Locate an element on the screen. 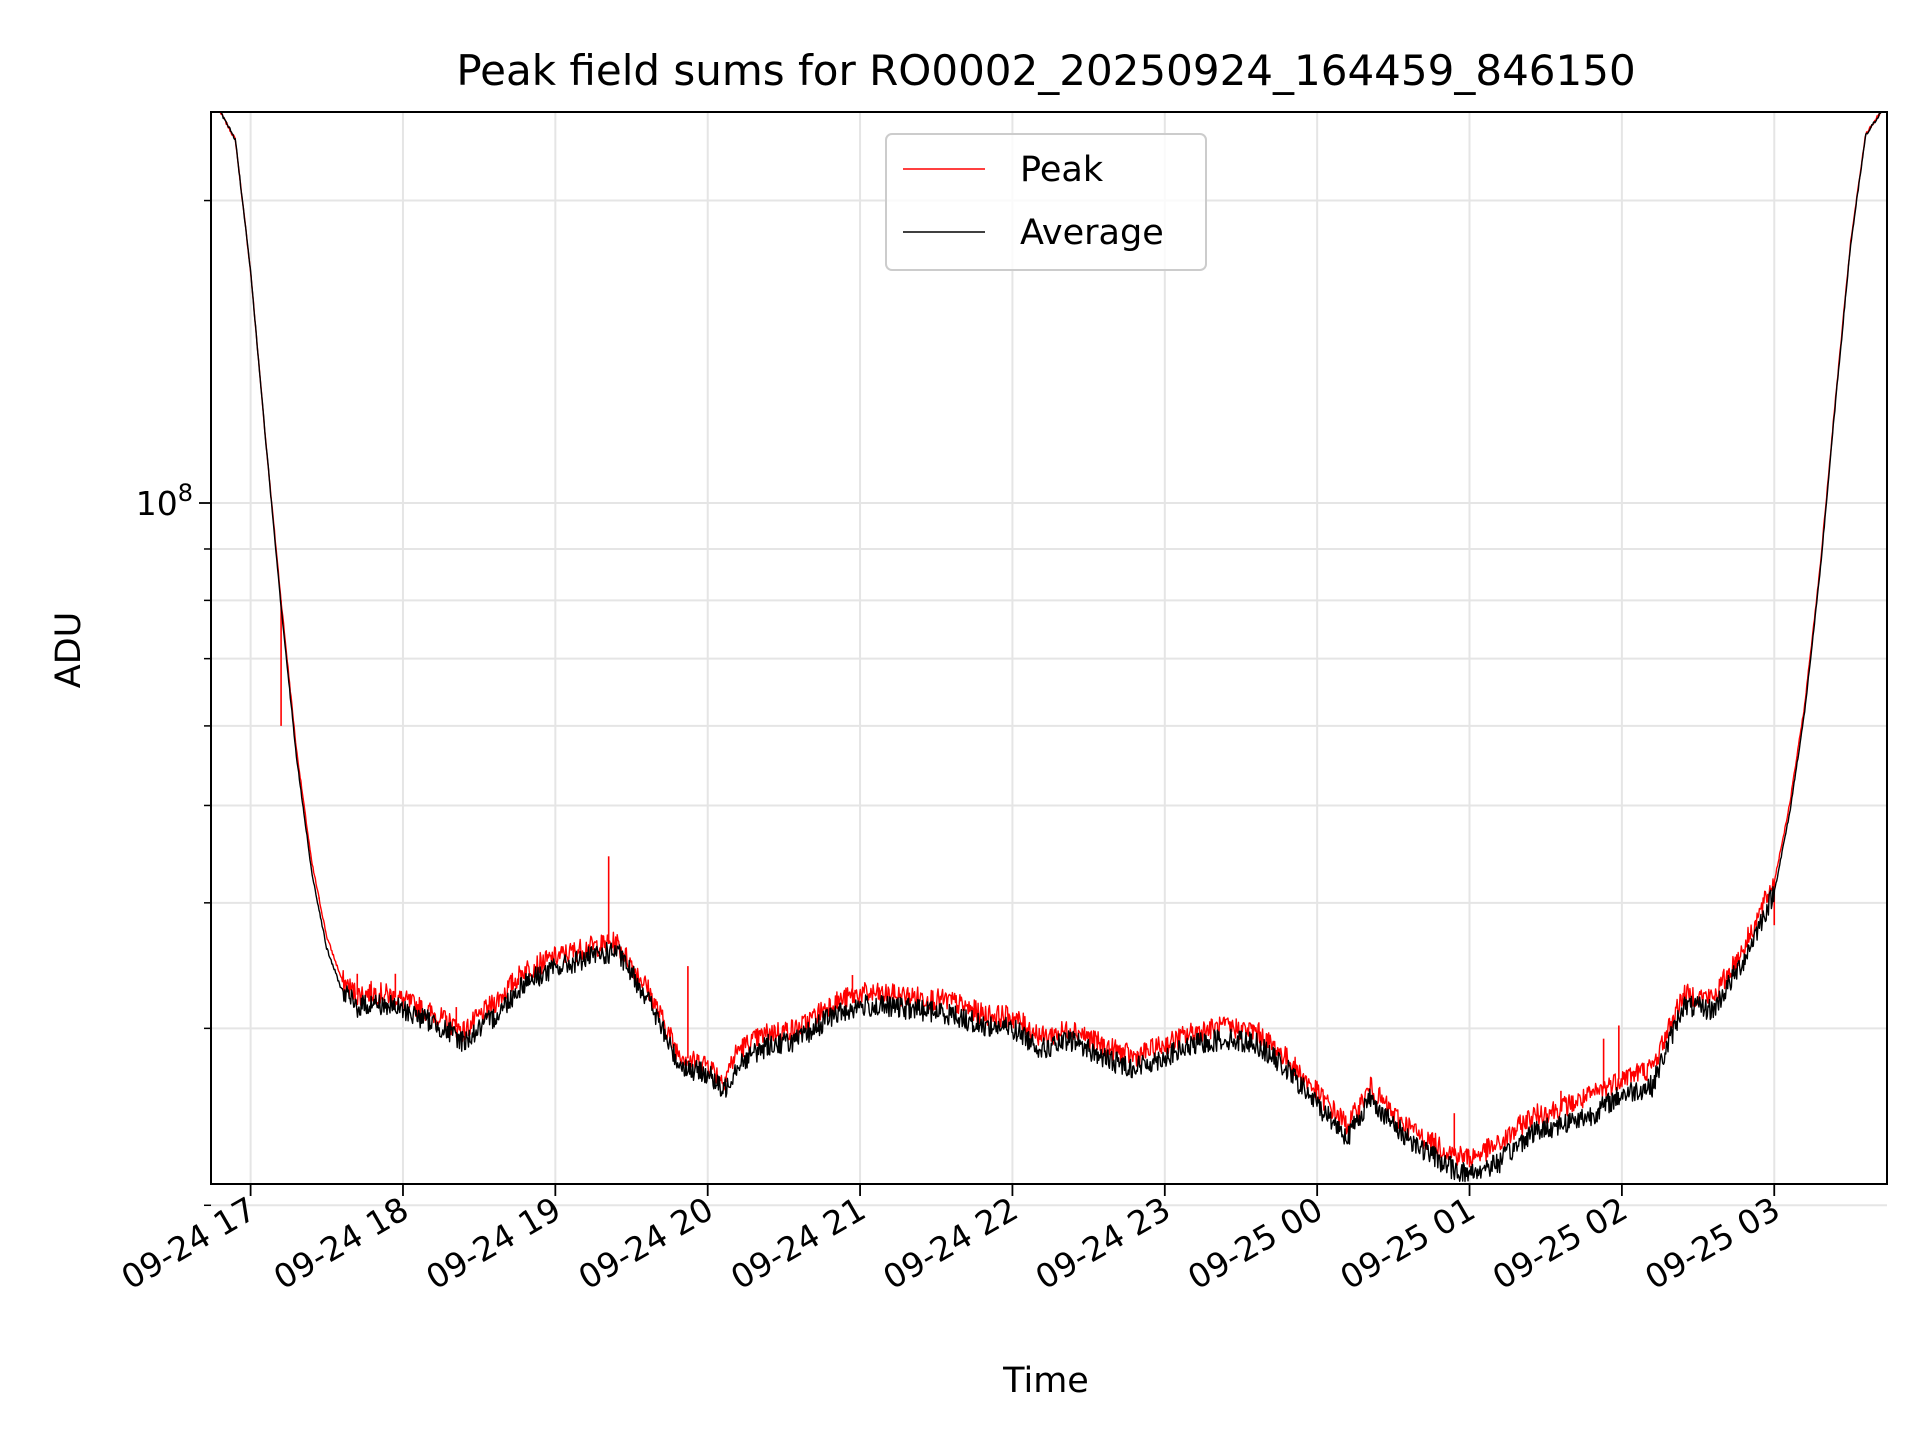 This screenshot has width=1920, height=1440. legend-label-average: Average is located at coordinates (1092, 233).